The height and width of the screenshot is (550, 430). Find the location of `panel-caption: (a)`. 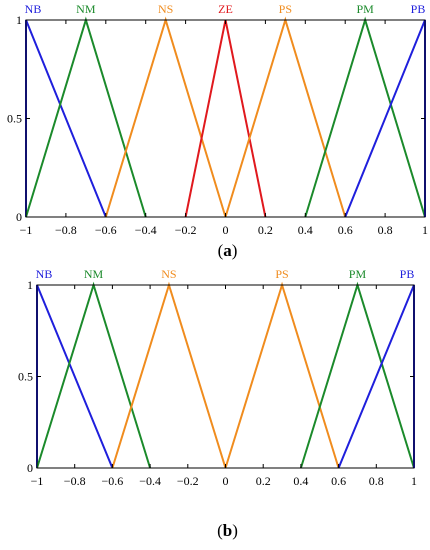

panel-caption: (a) is located at coordinates (228, 250).